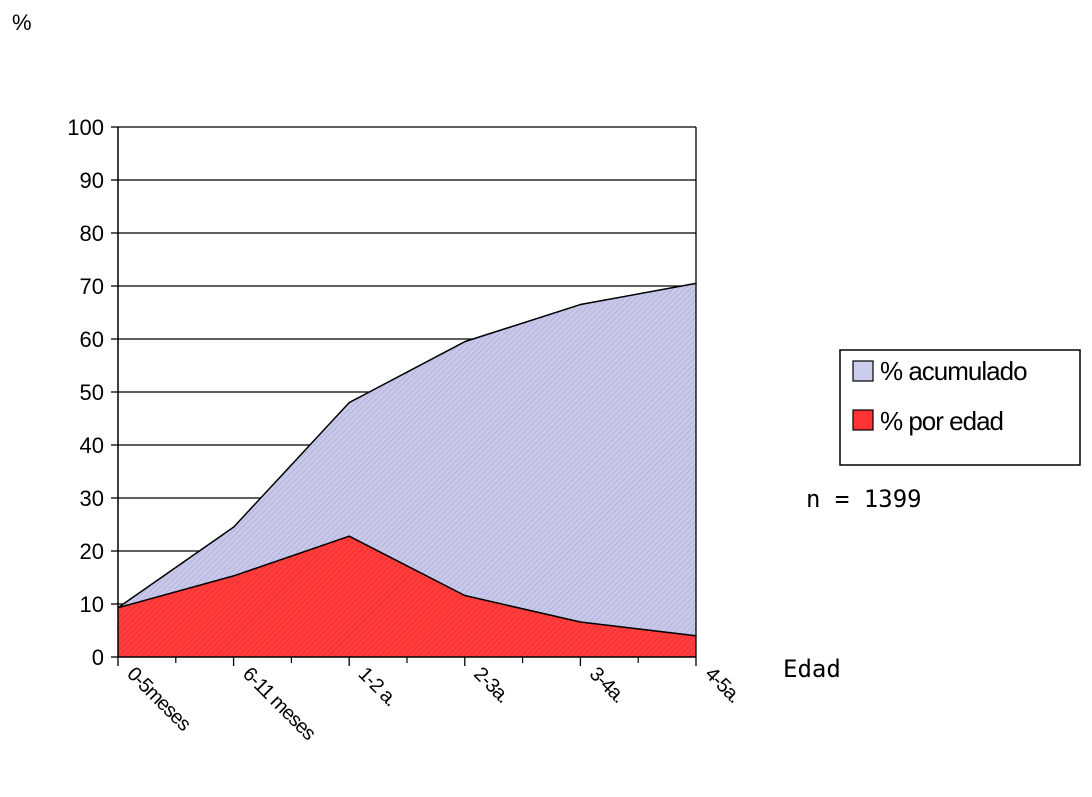 The height and width of the screenshot is (797, 1092). I want to click on y-tick-label: 40, so click(92, 445).